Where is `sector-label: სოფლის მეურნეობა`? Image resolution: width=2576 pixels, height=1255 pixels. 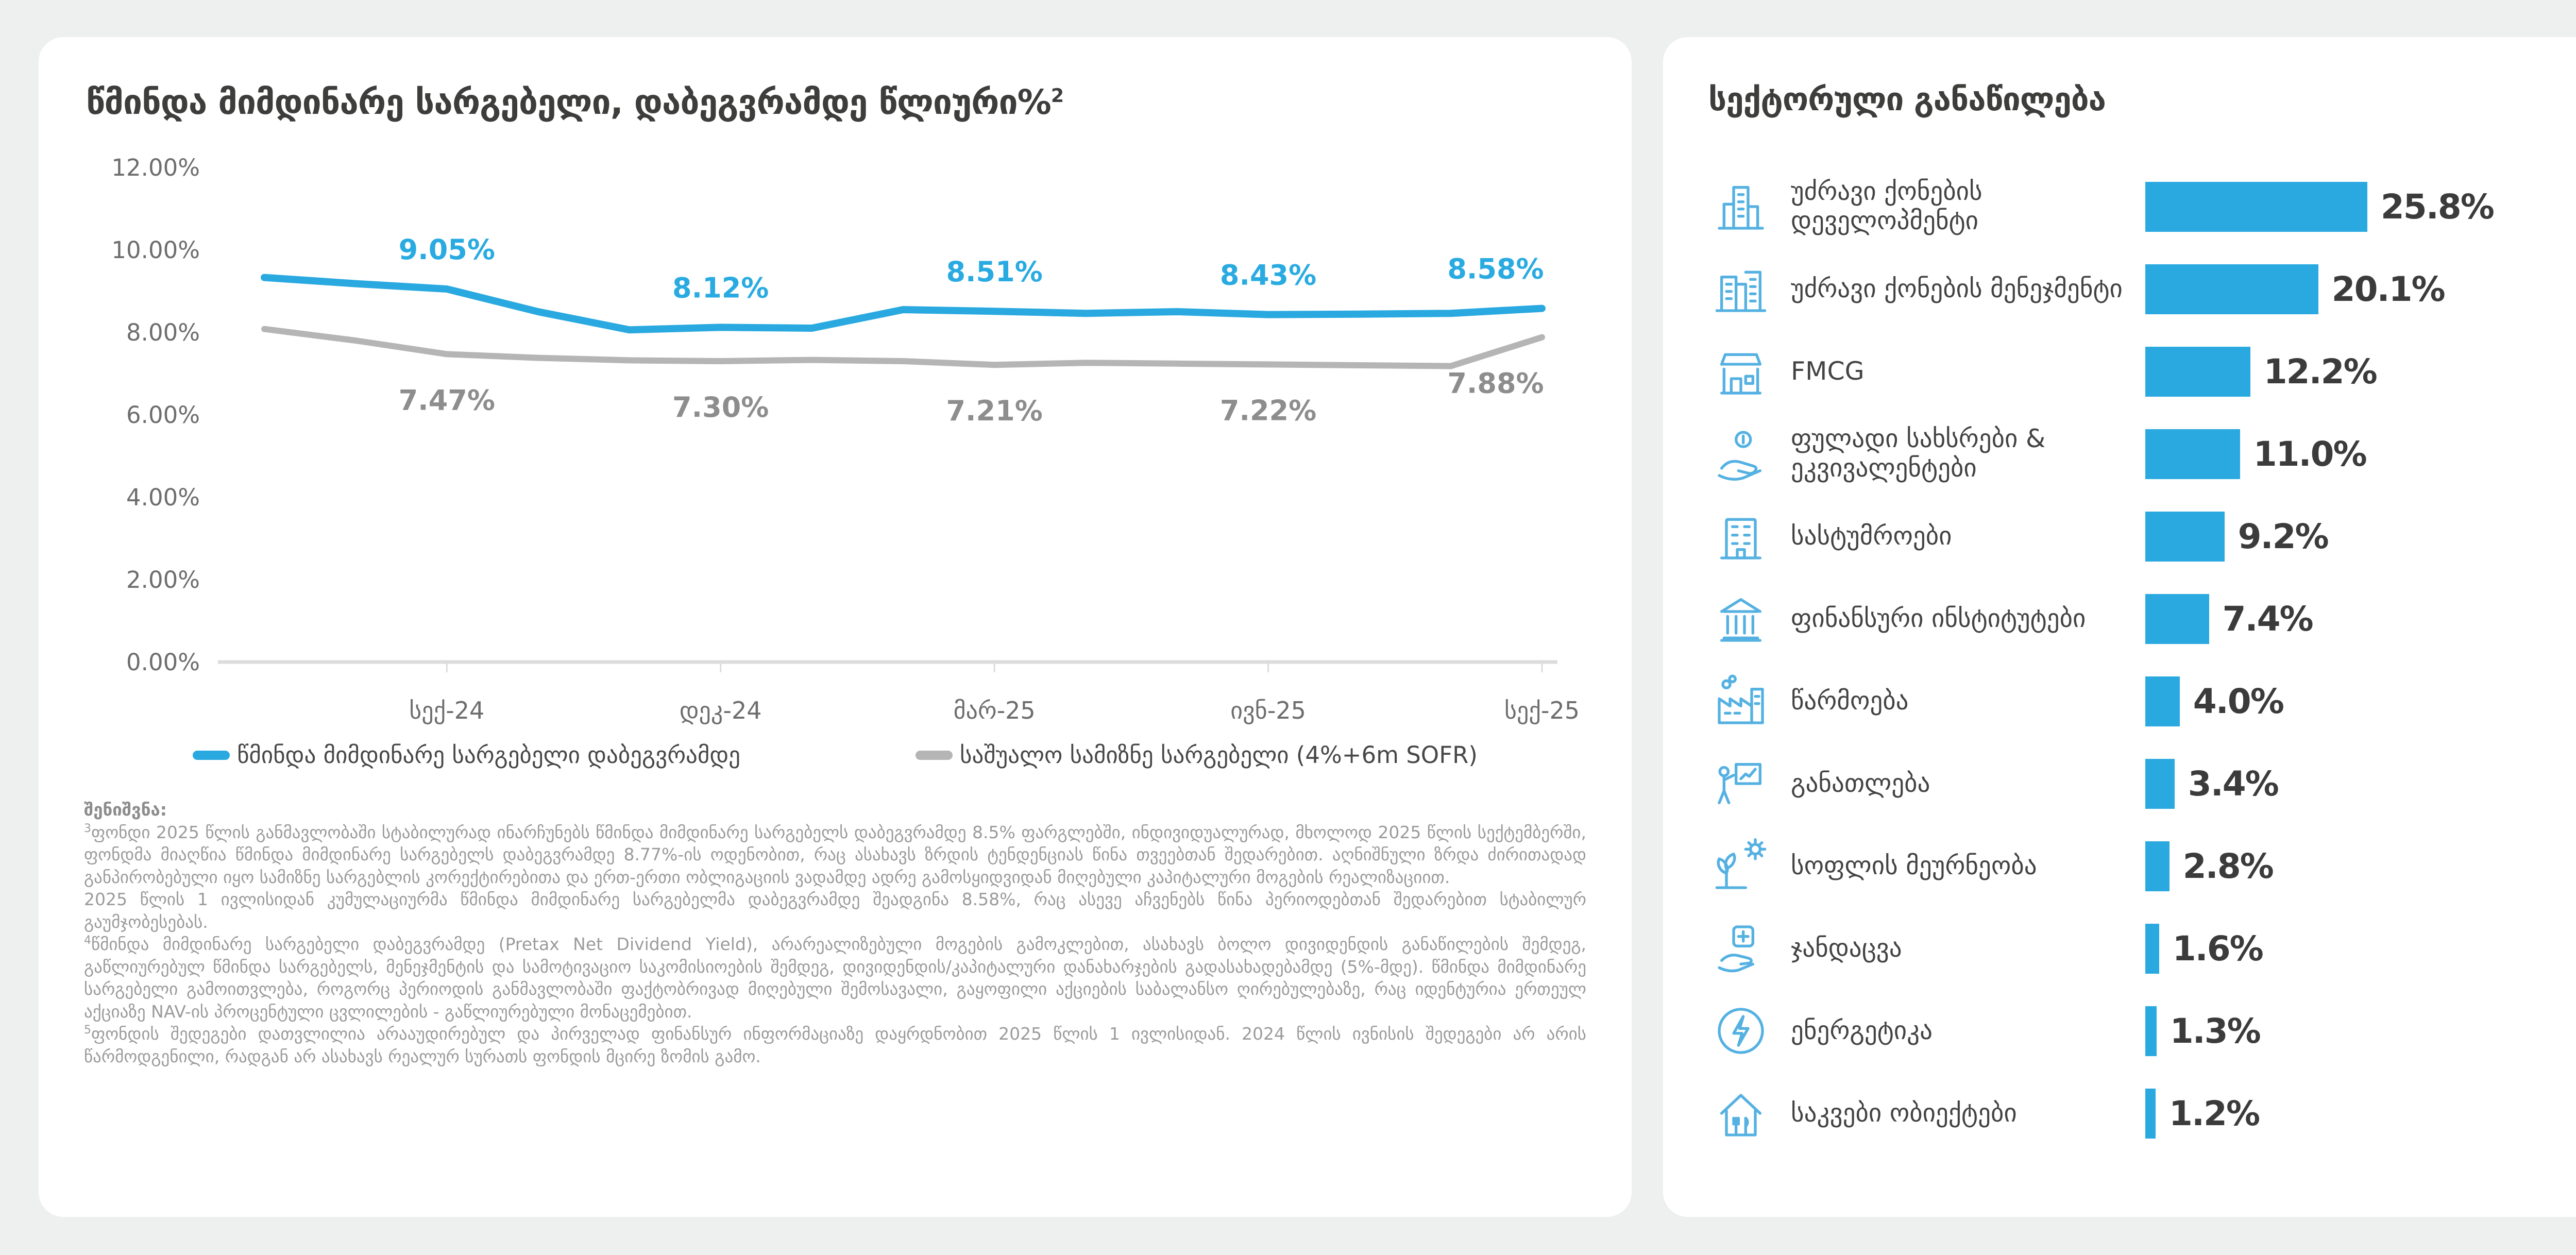
sector-label: სოფლის მეურნეობა is located at coordinates (1914, 865).